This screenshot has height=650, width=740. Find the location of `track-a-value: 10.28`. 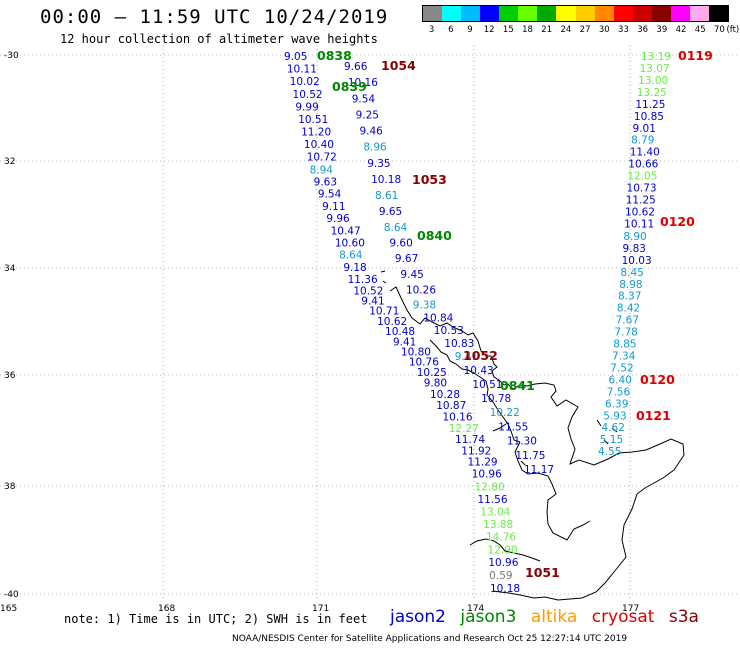

track-a-value: 10.28 is located at coordinates (445, 395).